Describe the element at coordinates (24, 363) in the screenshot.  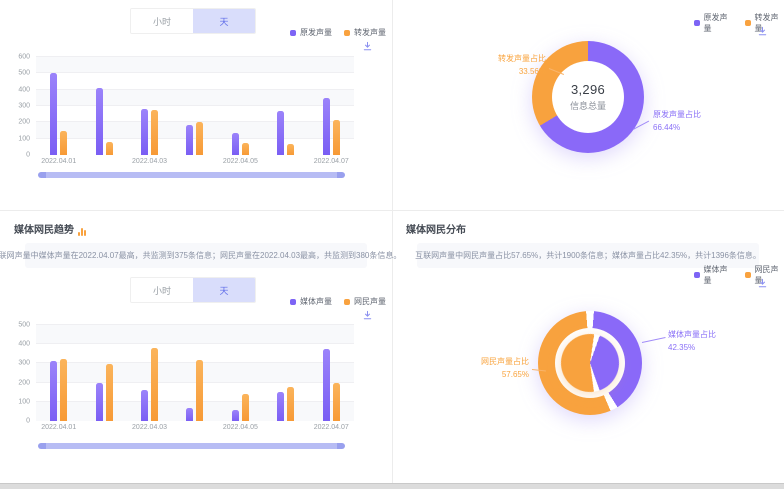
I see `y-tick-label: 300` at that location.